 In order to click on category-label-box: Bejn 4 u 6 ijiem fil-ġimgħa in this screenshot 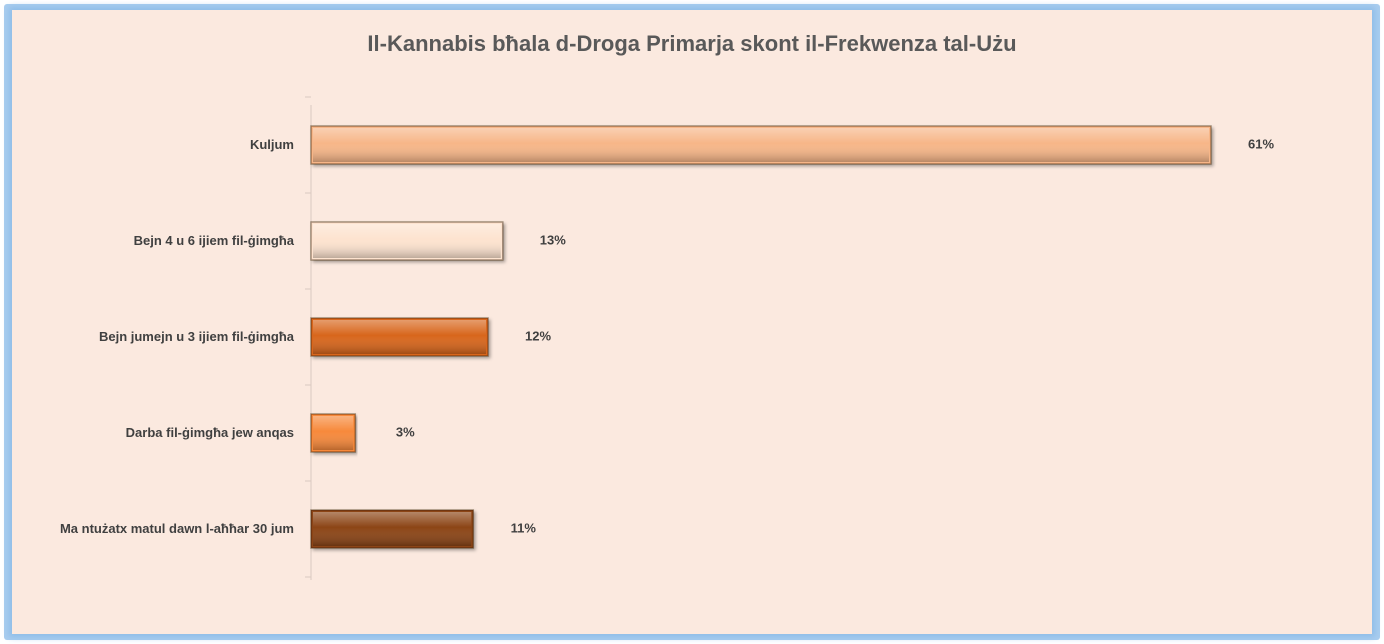, I will do `click(154, 241)`.